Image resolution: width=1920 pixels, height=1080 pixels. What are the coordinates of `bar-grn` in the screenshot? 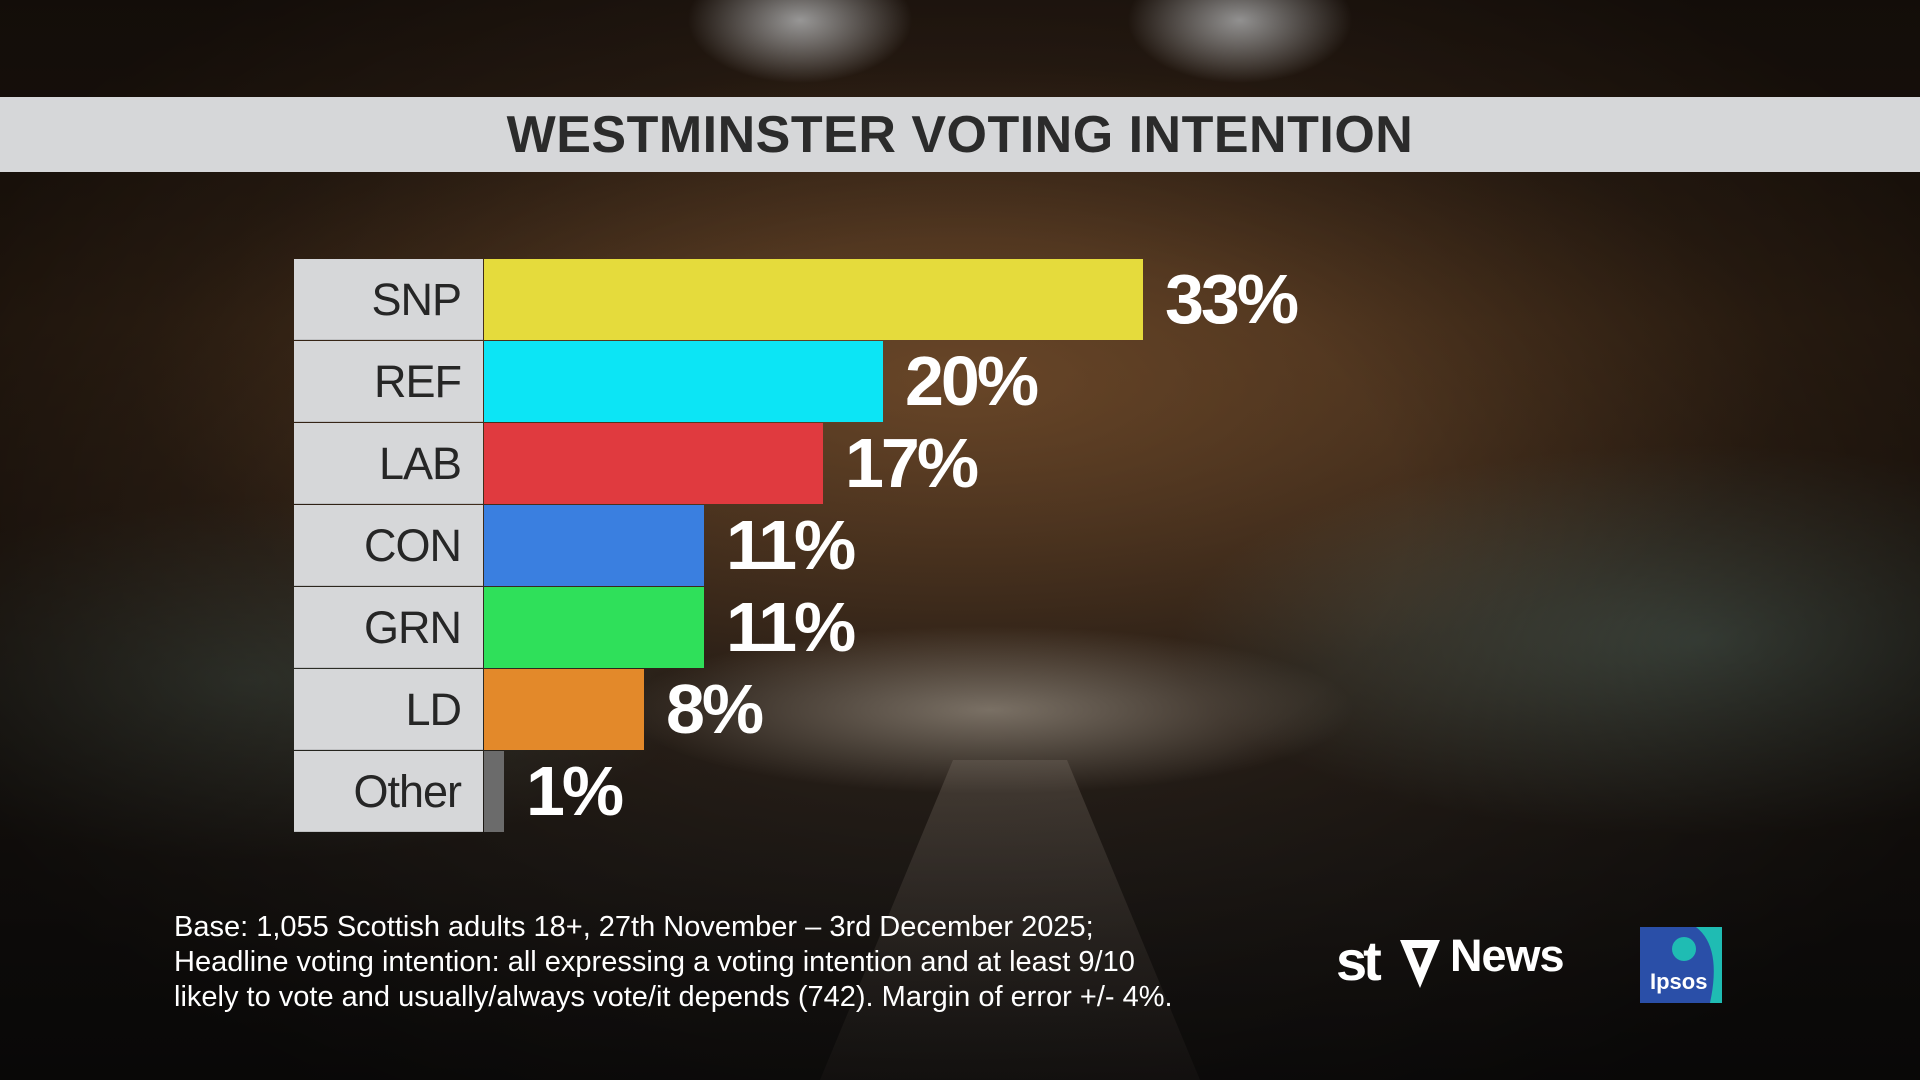 It's located at (594, 627).